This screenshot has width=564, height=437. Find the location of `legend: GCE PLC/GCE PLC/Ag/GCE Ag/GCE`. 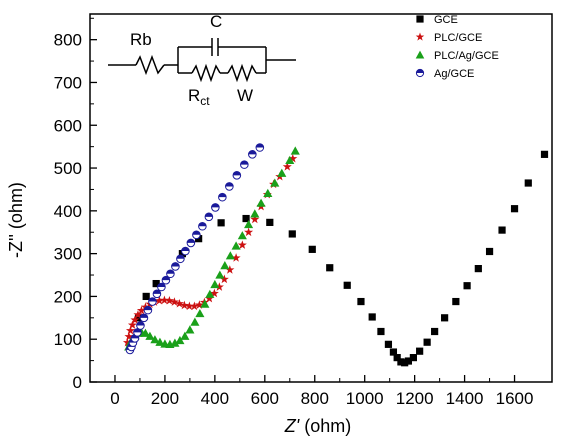

legend: GCE PLC/GCE PLC/Ag/GCE Ag/GCE is located at coordinates (457, 47).